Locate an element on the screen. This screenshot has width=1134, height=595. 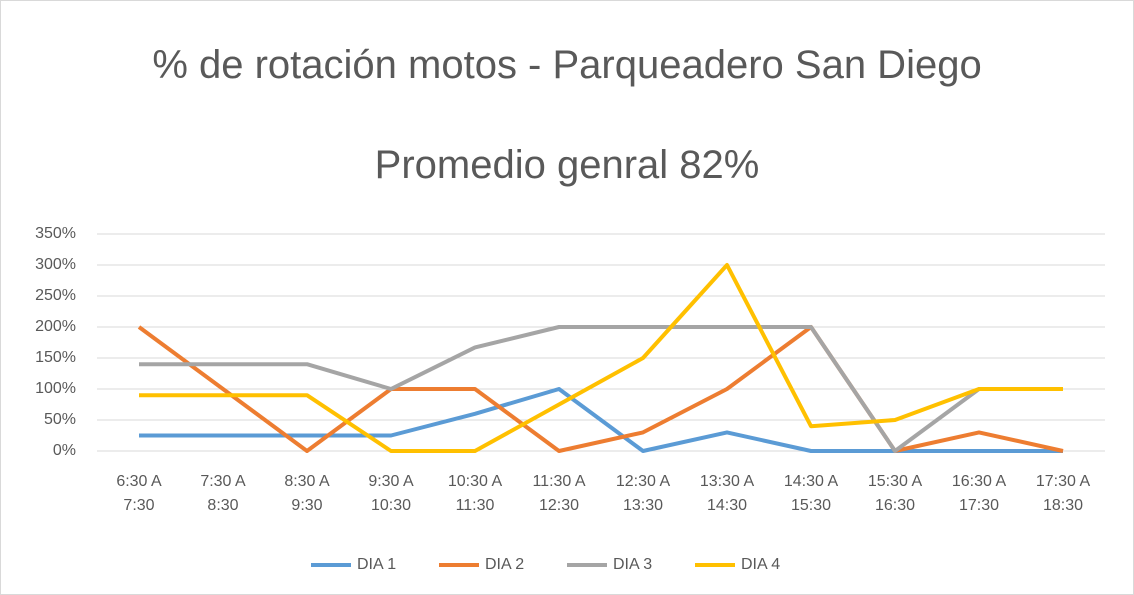
legend-label: DIA 2 is located at coordinates (504, 564).